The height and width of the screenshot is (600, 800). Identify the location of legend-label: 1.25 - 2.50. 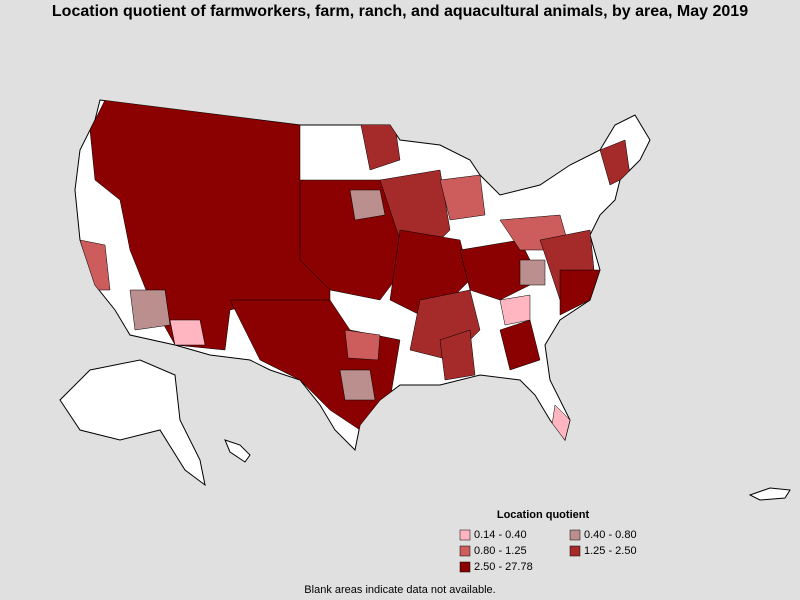
(610, 551).